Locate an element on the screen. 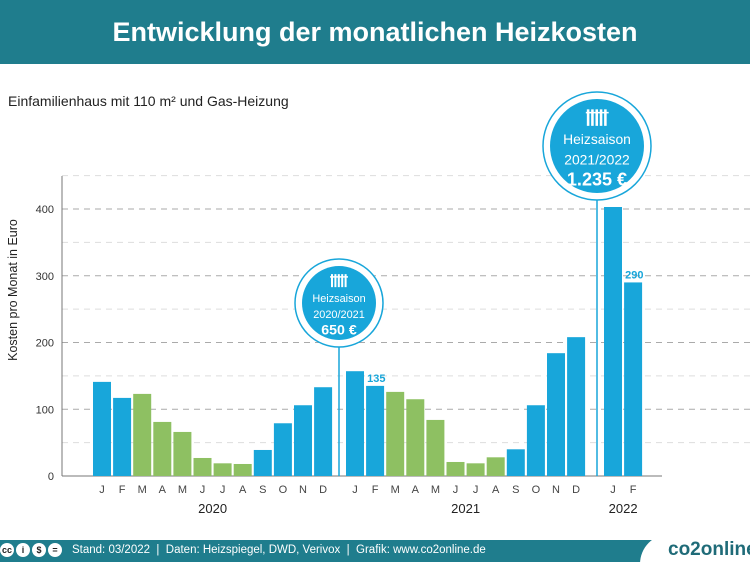 This screenshot has height=574, width=750. y-tick-label: 0 is located at coordinates (51, 477).